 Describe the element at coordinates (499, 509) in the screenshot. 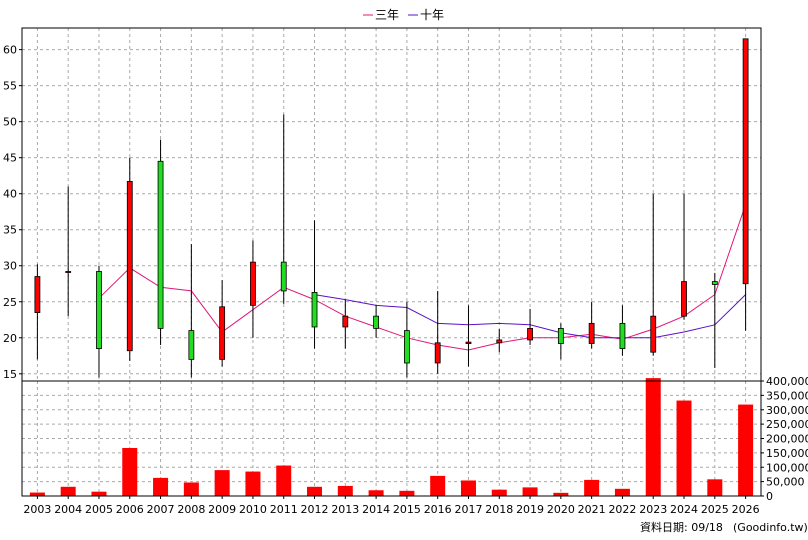

I see `x-tick-label: 2018` at that location.